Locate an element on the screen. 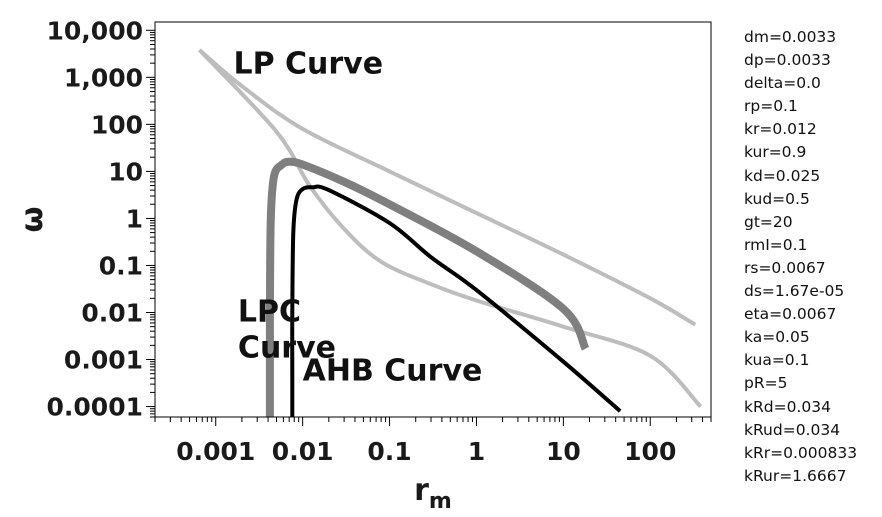 The width and height of the screenshot is (882, 517). x-tick-label: 0.001 is located at coordinates (215, 451).